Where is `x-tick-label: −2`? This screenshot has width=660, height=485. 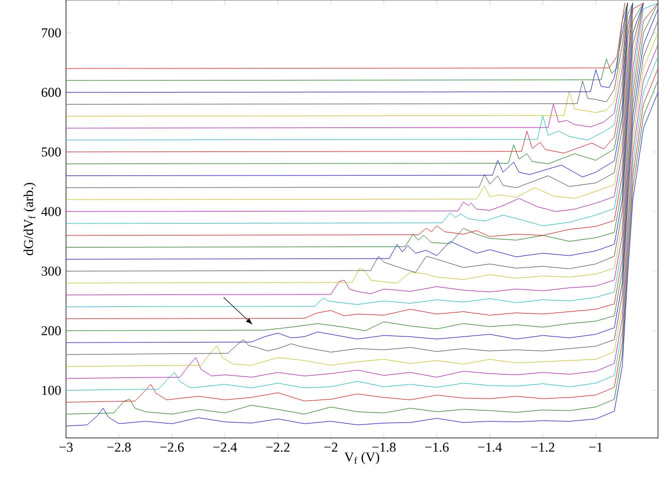 x-tick-label: −2 is located at coordinates (331, 447).